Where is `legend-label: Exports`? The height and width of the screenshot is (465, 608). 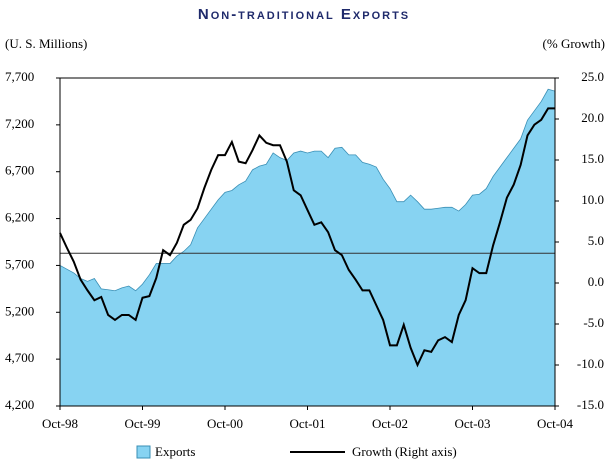 legend-label: Exports is located at coordinates (175, 451).